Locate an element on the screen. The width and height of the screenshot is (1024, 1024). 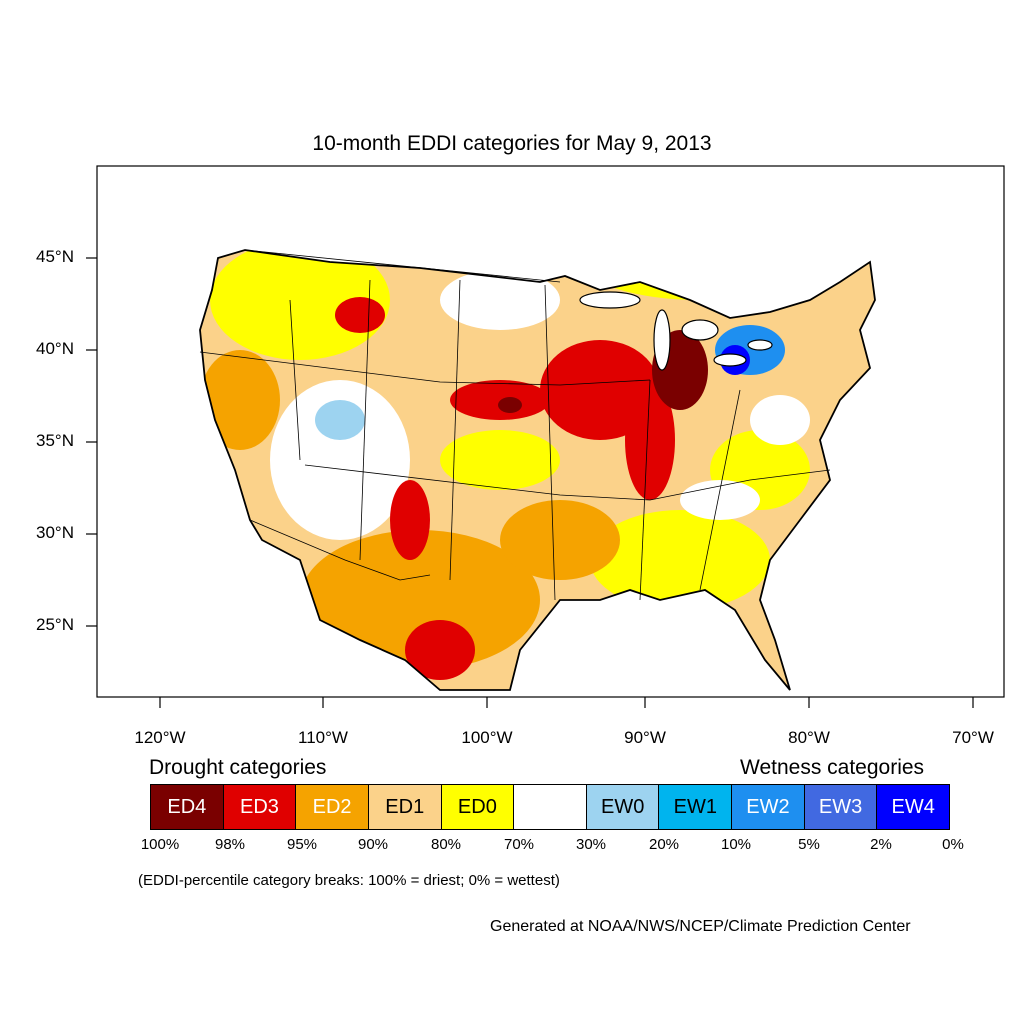
legend-cell-ed1: ED1 is located at coordinates (405, 807).